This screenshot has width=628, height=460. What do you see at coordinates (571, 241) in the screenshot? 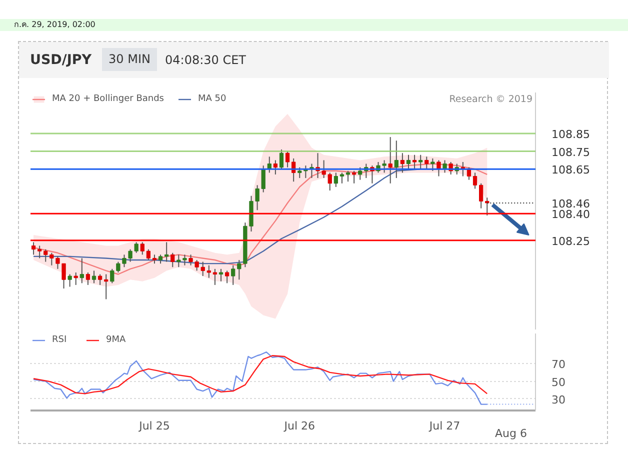
I see `y-tick-label: 108.25` at bounding box center [571, 241].